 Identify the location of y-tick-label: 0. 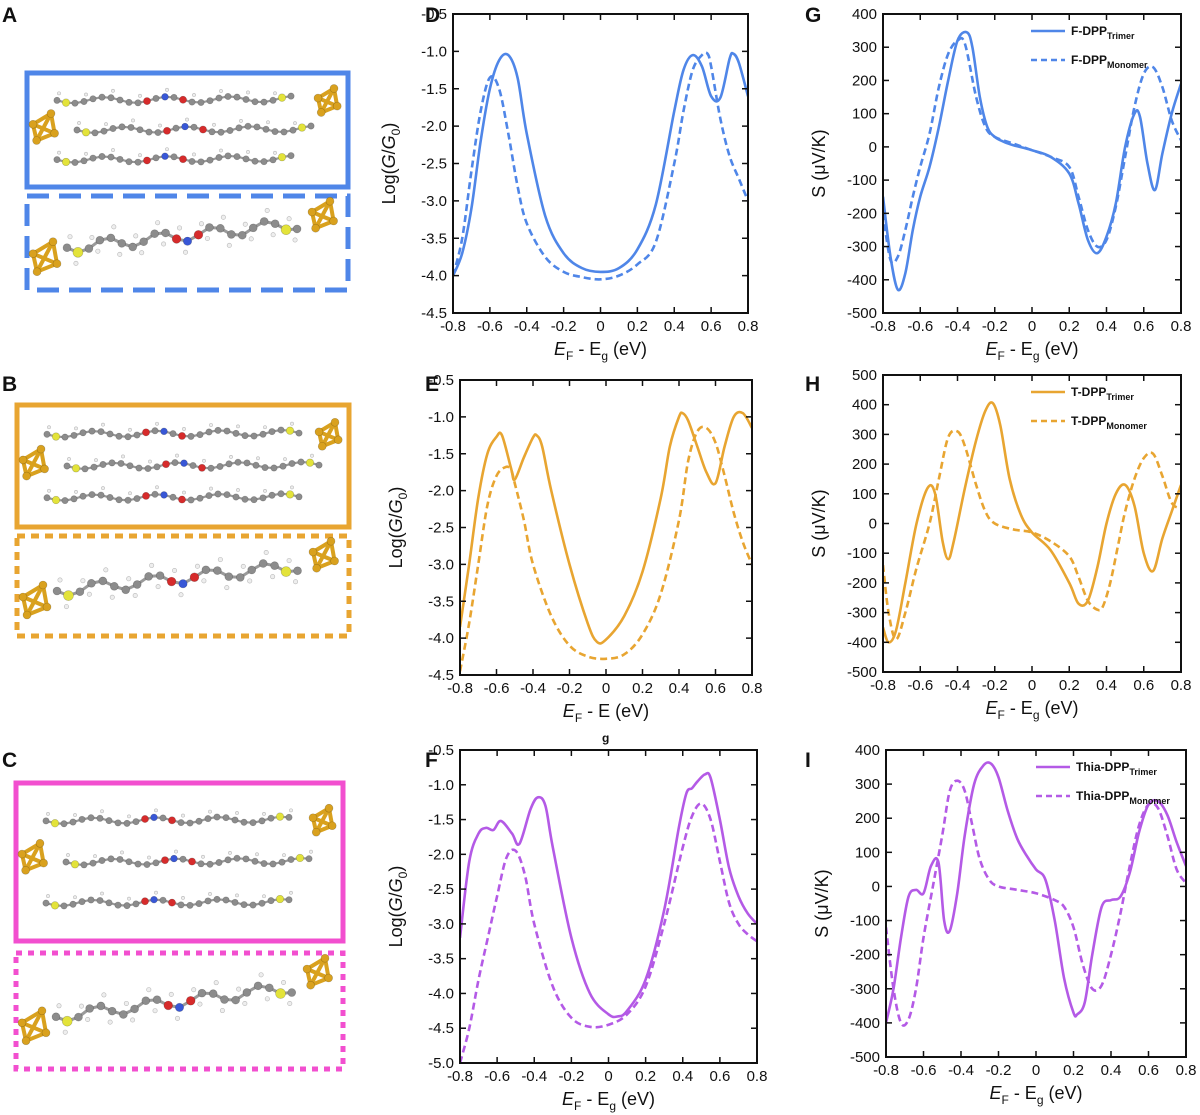
(876, 886).